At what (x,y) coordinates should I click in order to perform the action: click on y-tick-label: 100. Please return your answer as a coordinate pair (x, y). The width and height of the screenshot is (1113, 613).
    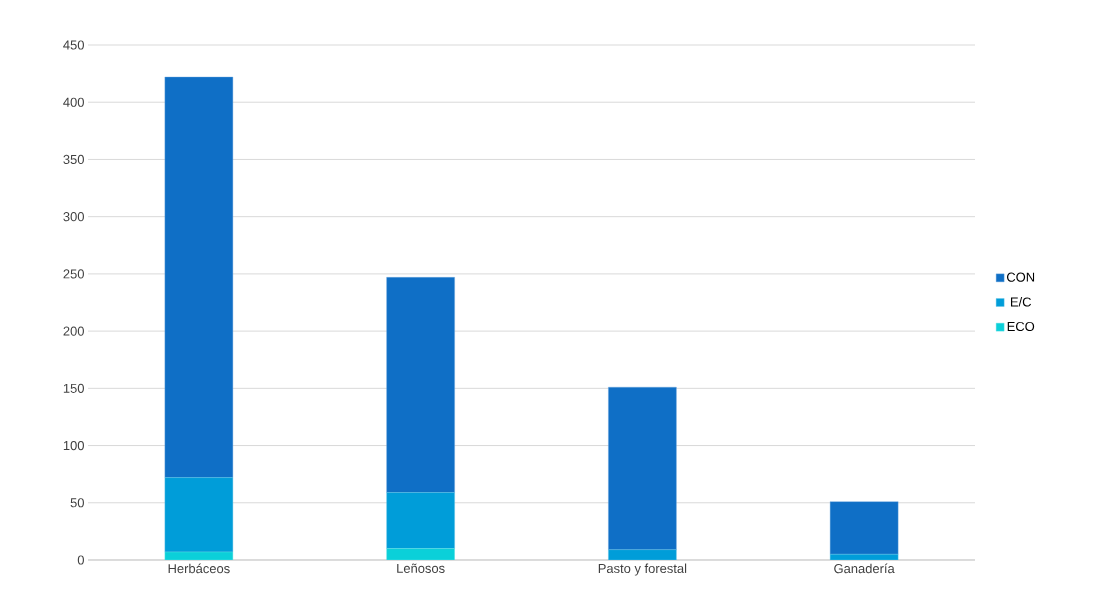
    Looking at the image, I should click on (73, 445).